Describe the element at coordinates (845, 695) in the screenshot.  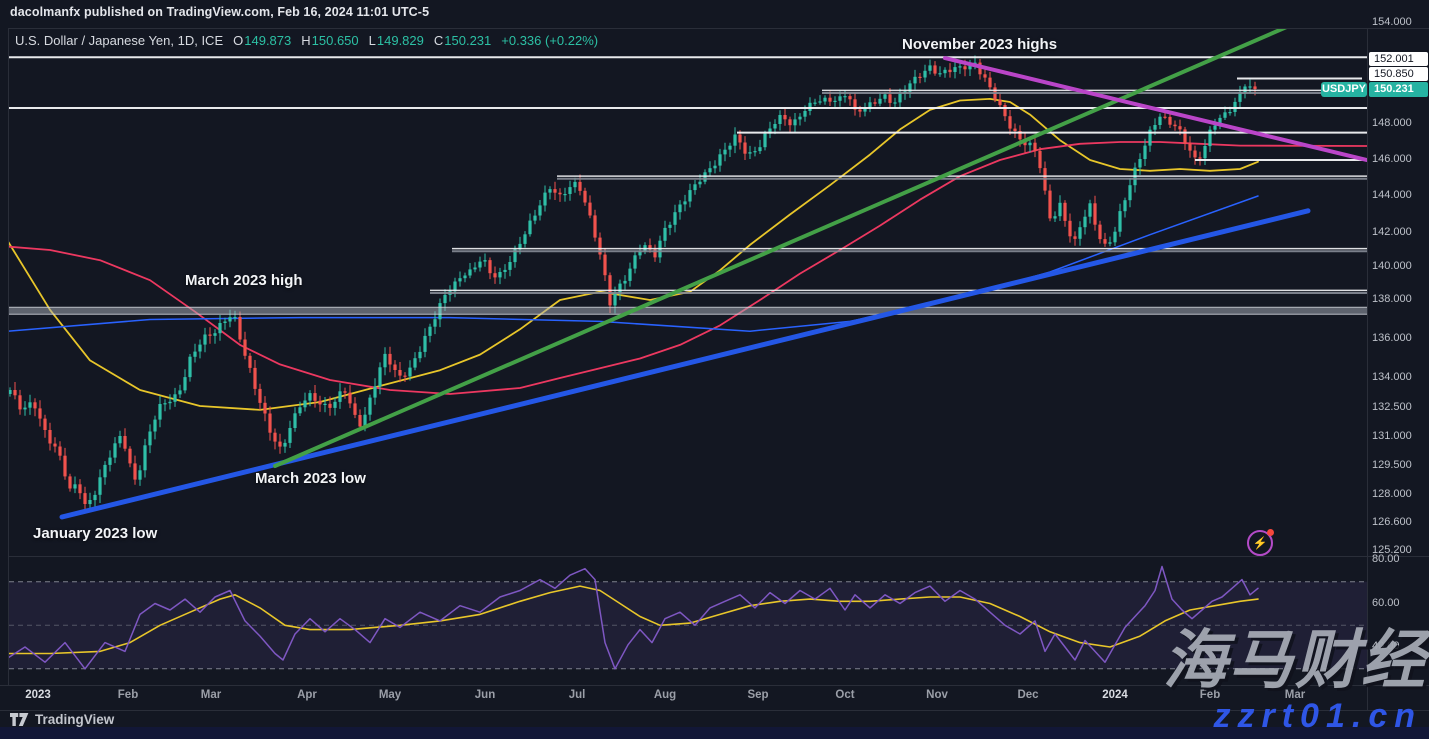
I see `time-axis-label: Oct` at that location.